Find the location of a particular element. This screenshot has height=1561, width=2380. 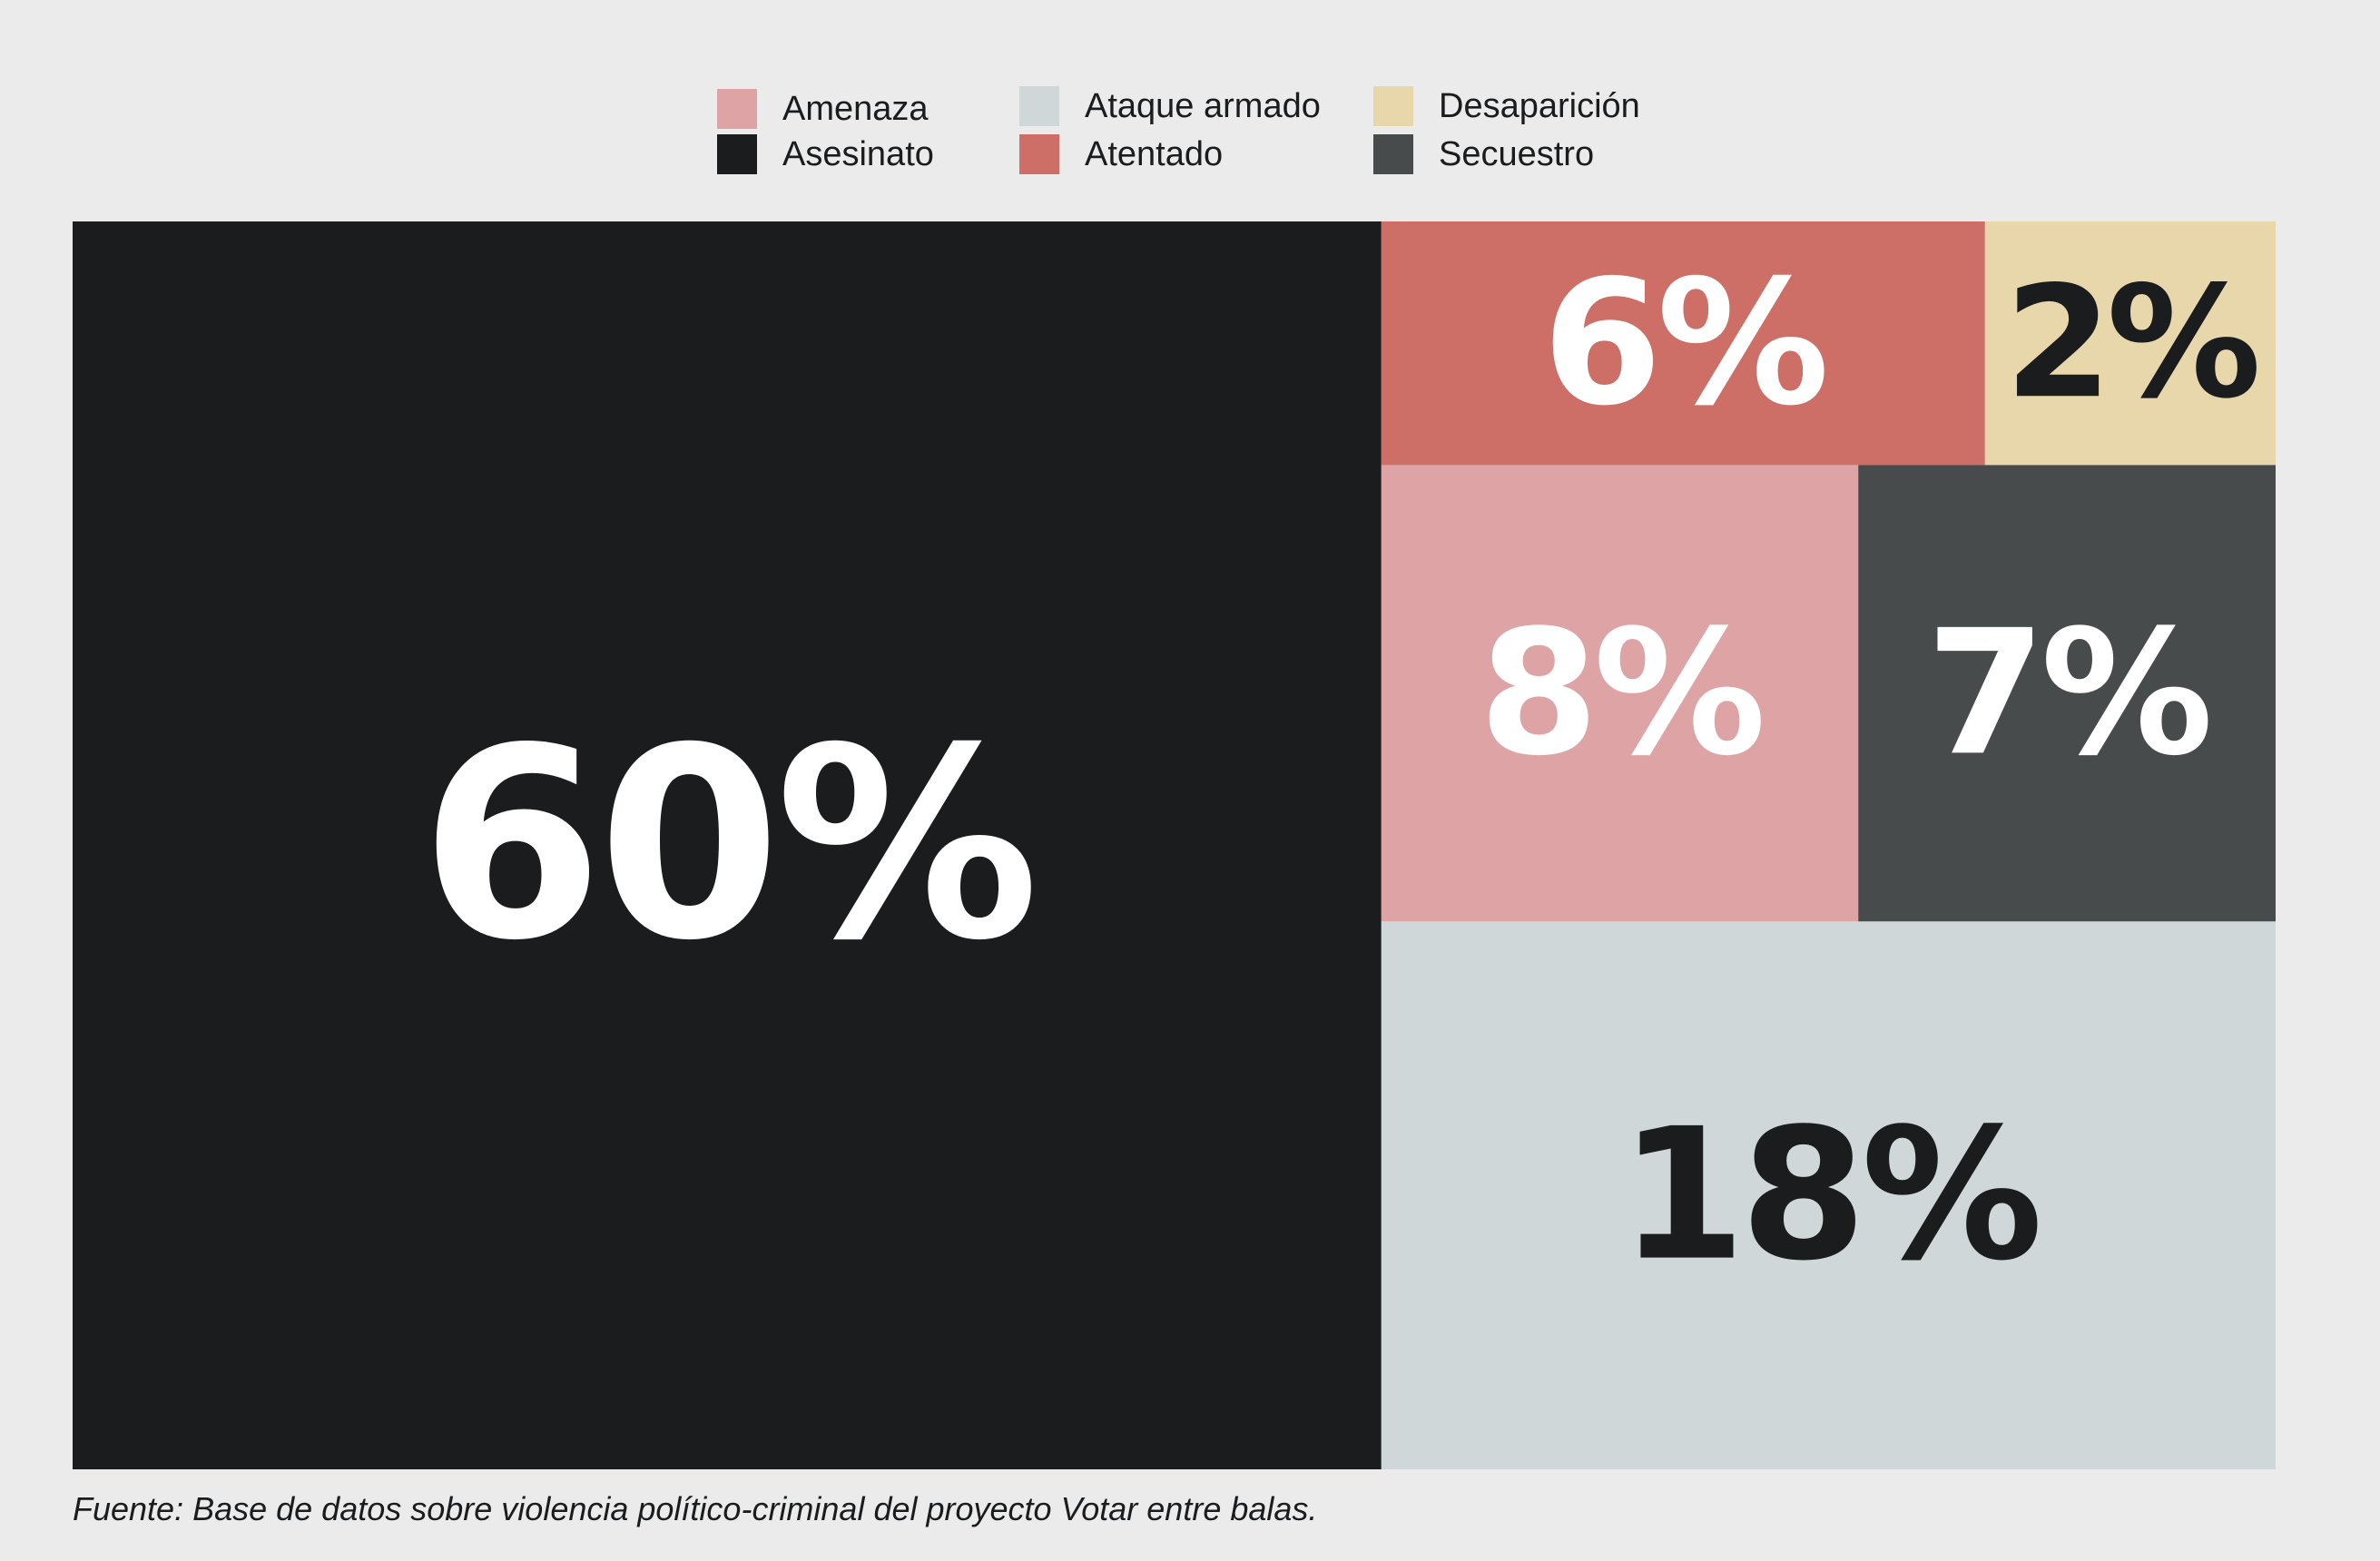

legend-swatch-amenaza is located at coordinates (737, 109).